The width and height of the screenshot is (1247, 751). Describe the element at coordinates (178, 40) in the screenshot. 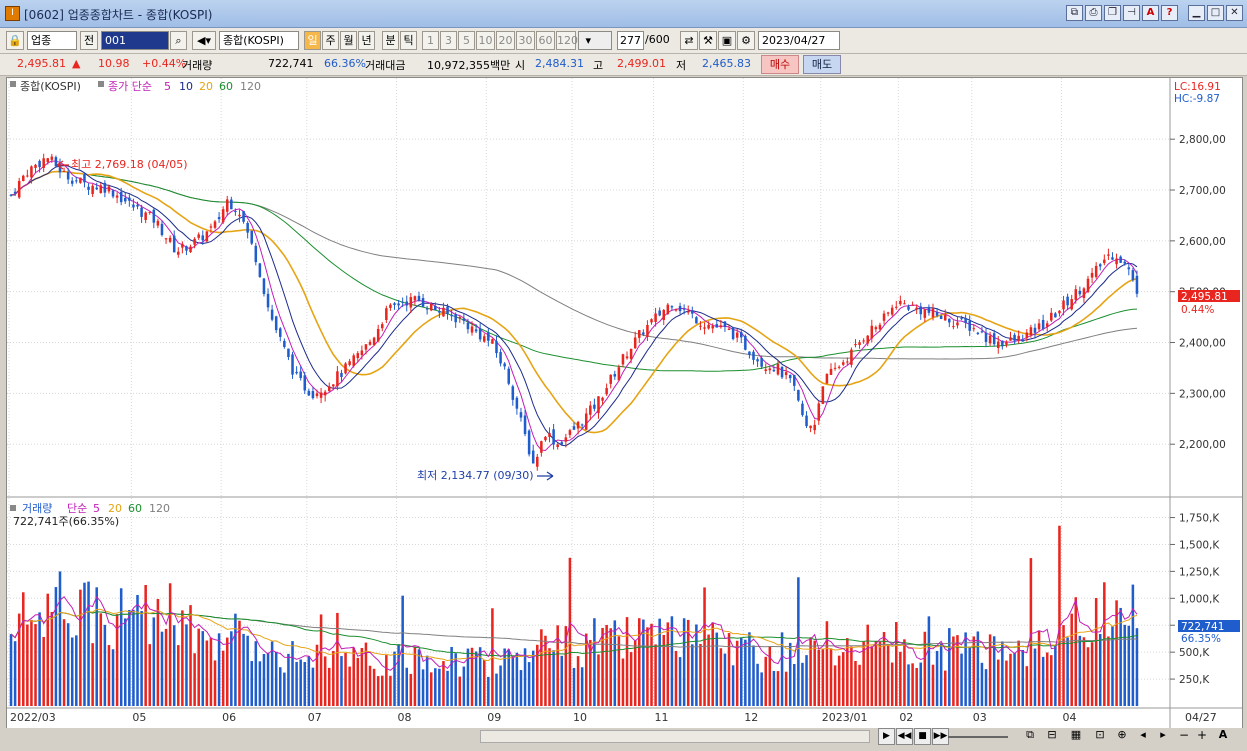

I see `search-icon: ⌕` at that location.